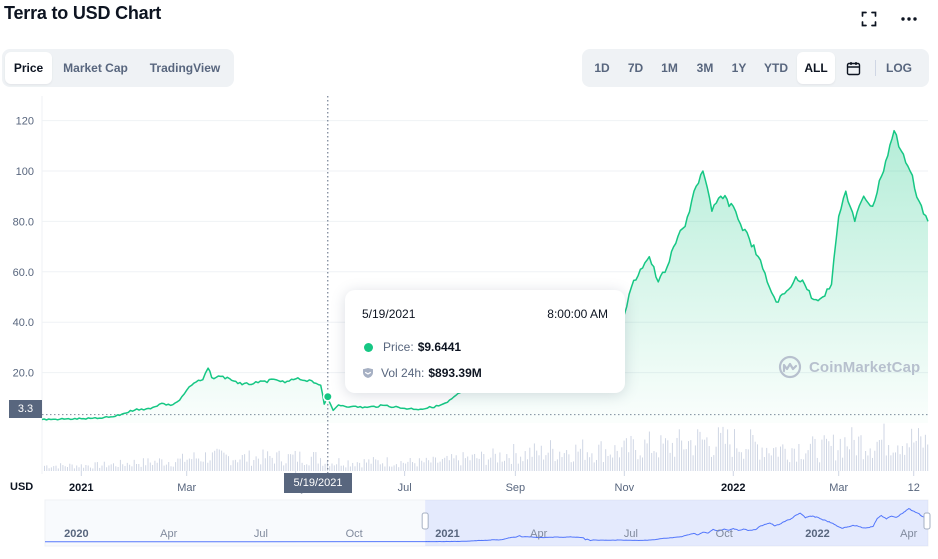 The height and width of the screenshot is (559, 938). What do you see at coordinates (631, 534) in the screenshot?
I see `navigator-tick-label: Jul` at bounding box center [631, 534].